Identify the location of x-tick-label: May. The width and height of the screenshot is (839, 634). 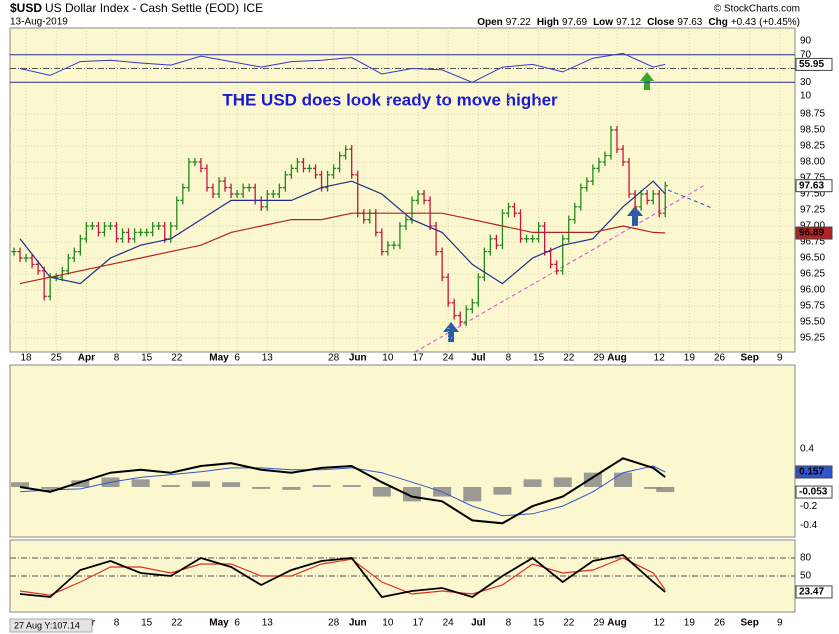
(219, 358).